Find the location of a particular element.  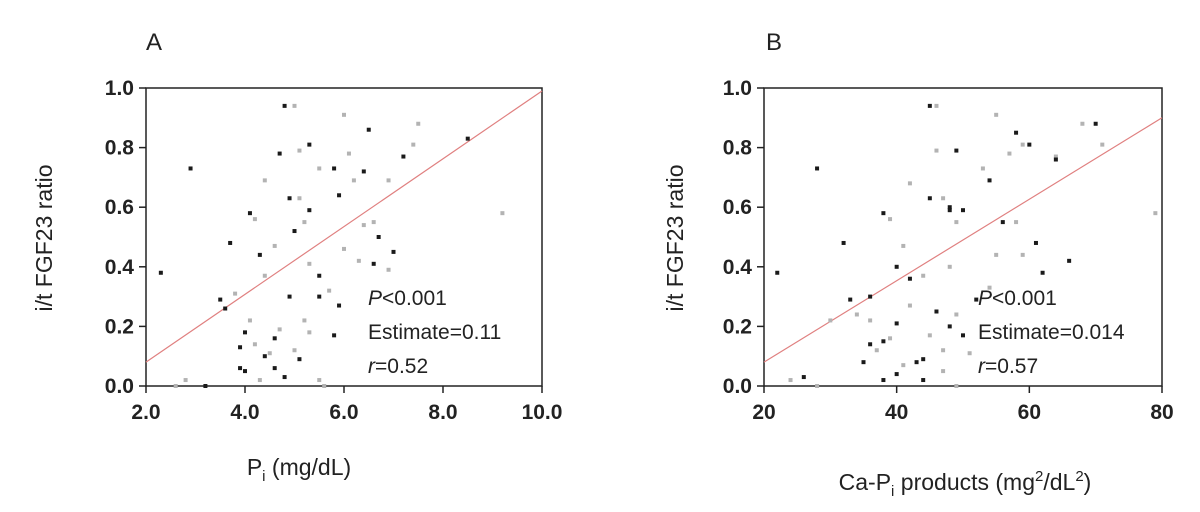

y-tick-label: 1.0 is located at coordinates (119, 88).